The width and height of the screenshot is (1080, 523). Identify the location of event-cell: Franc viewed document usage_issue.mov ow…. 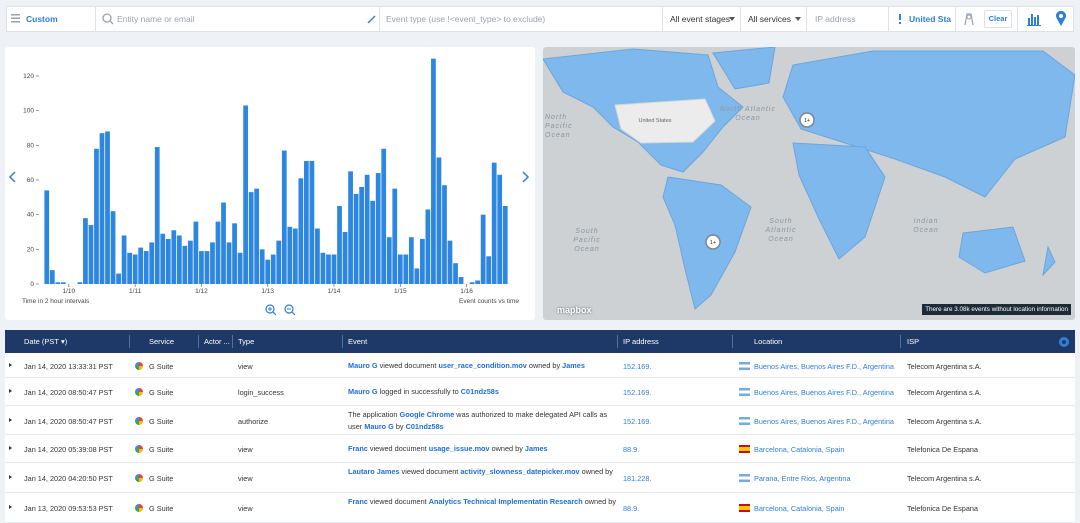
(482, 449).